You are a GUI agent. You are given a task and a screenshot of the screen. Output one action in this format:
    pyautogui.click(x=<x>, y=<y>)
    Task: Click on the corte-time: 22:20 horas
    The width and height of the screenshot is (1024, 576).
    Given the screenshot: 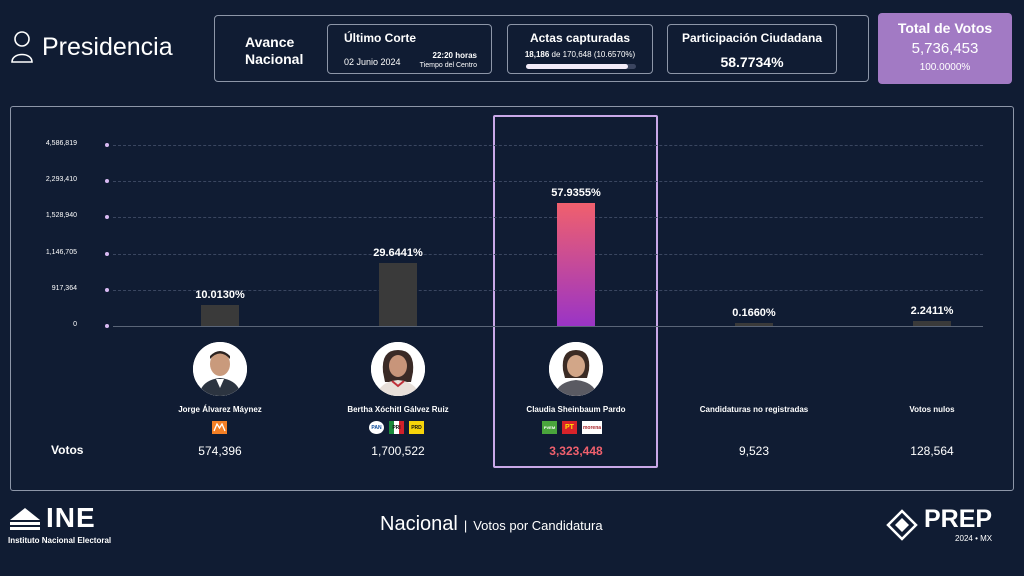 What is the action you would take?
    pyautogui.click(x=454, y=55)
    